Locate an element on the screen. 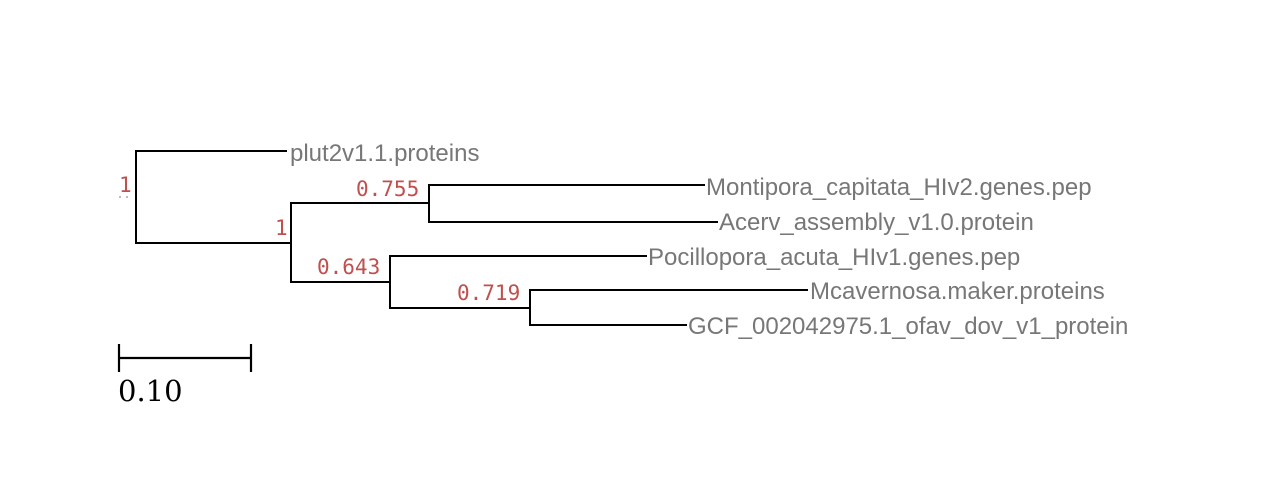 The height and width of the screenshot is (494, 1288). support-labels: 1 1 0.755 0.643 0.719 is located at coordinates (319, 239).